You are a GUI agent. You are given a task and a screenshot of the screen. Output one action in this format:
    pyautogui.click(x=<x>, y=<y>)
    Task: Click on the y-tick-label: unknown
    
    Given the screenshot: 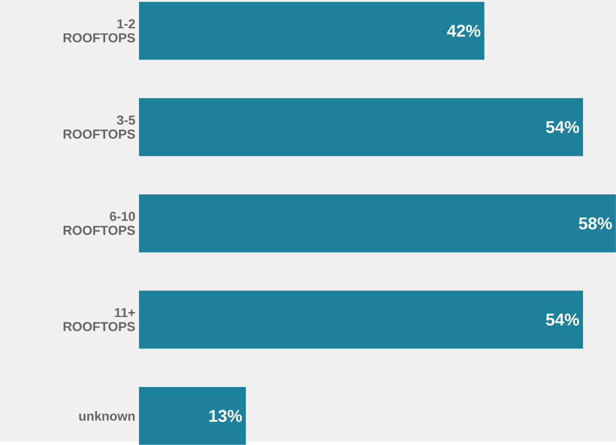 What is the action you would take?
    pyautogui.click(x=107, y=416)
    